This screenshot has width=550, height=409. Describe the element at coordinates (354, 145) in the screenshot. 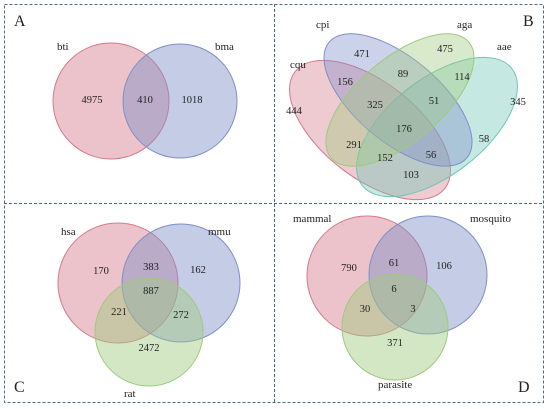

I see `count-cqu-aga: 291` at that location.